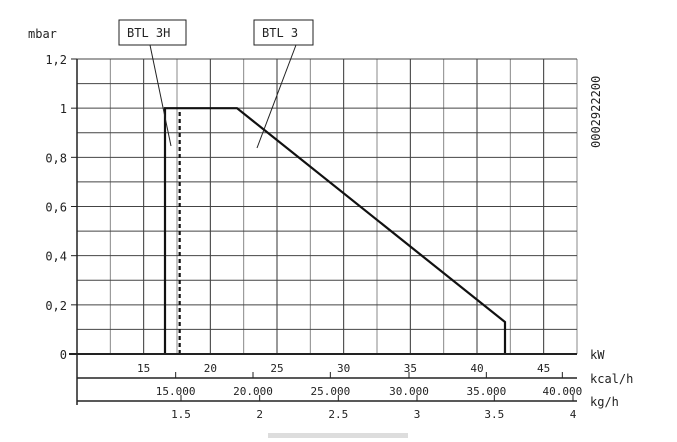  I want to click on kcal-tick-label: 30.000, so click(409, 391).